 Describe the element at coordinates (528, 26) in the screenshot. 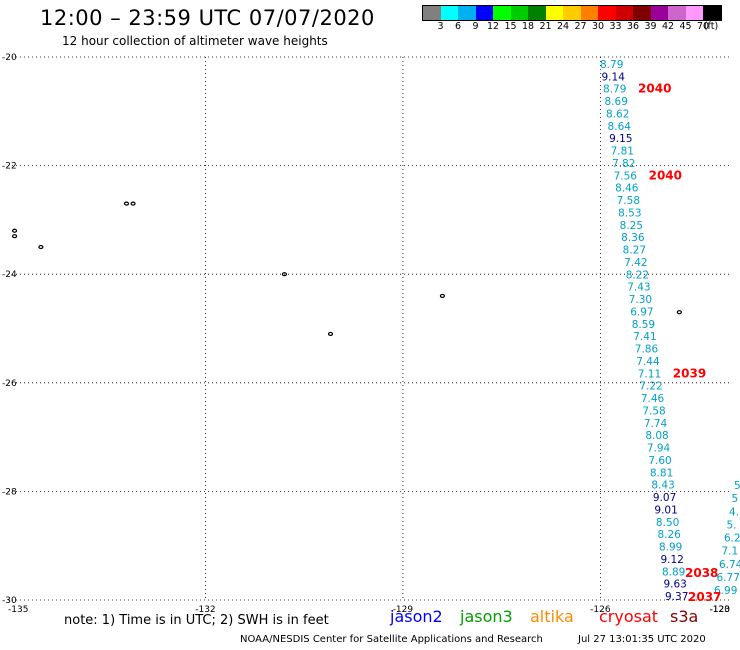

I see `colorbar-label: 18` at that location.